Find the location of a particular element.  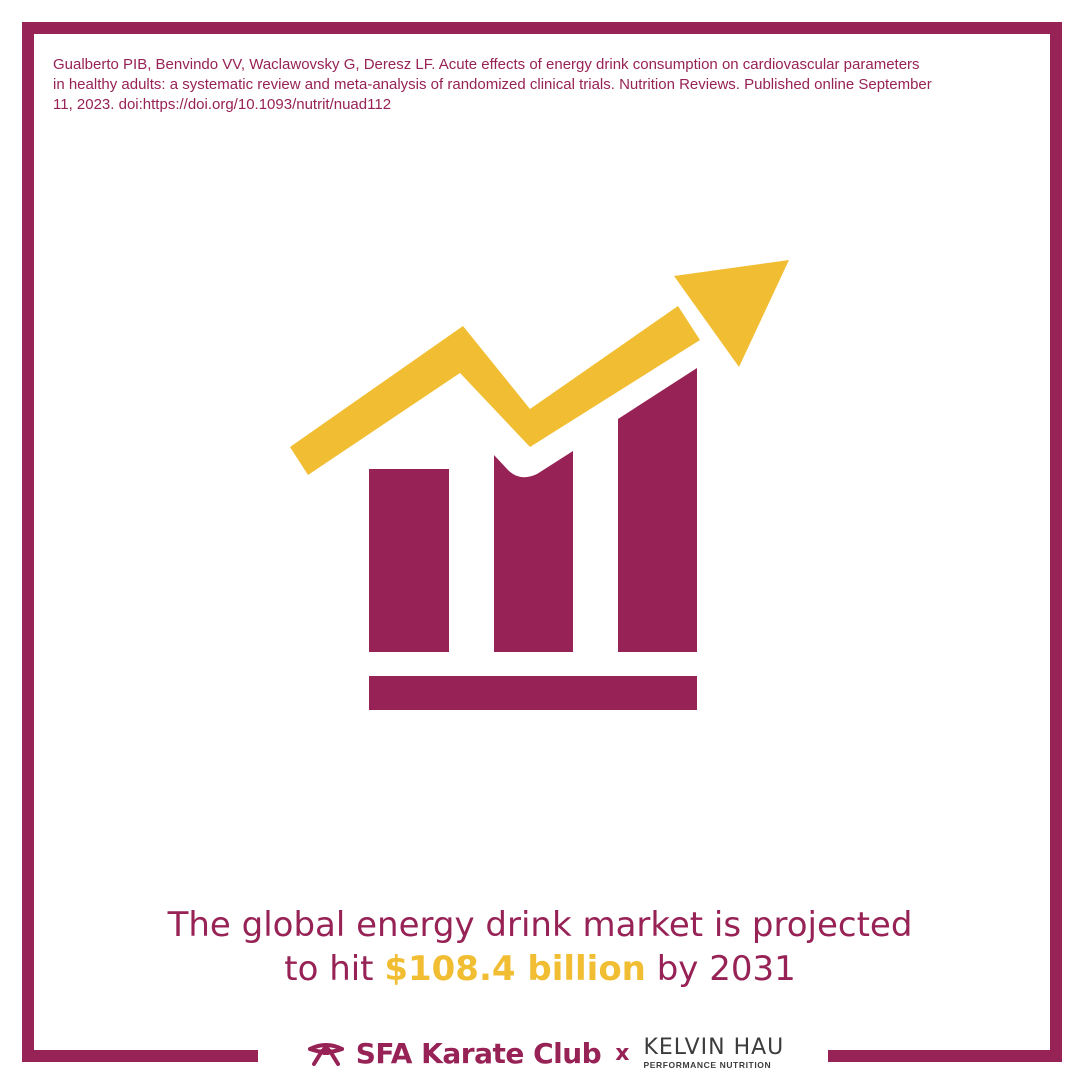

trend-arrow-head is located at coordinates (731, 313).